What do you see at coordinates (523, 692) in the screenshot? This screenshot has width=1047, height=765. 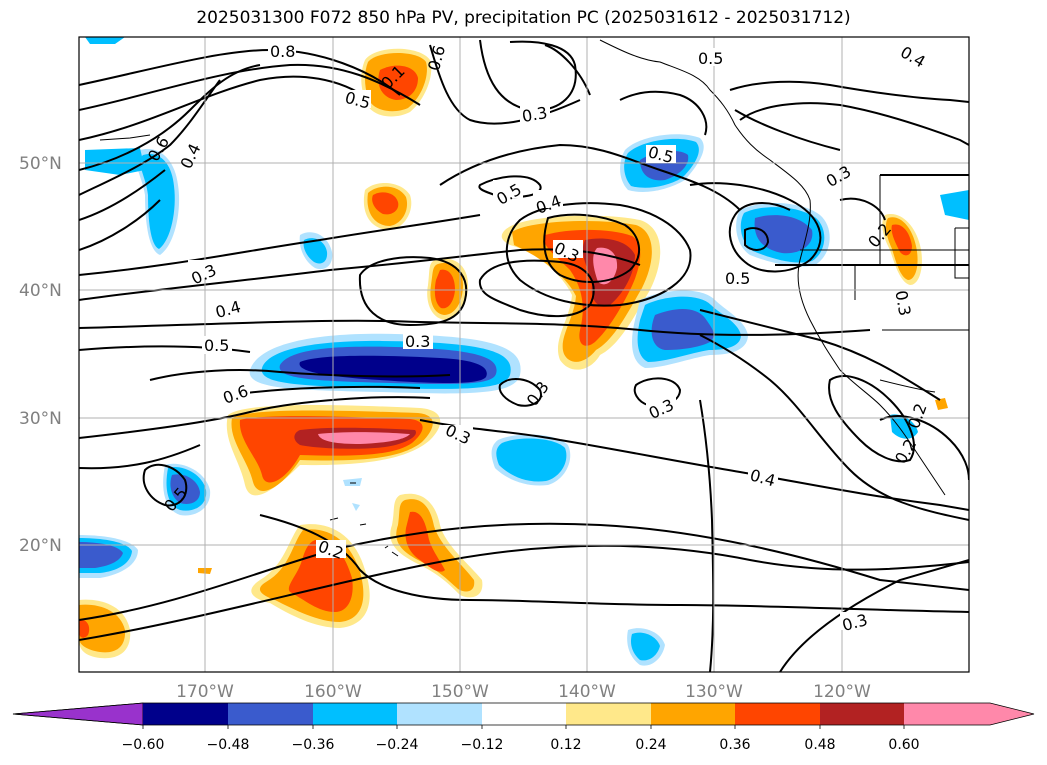 I see `lon-labels: 170°W 160°W 150°W 140°W 130°W 120°W` at bounding box center [523, 692].